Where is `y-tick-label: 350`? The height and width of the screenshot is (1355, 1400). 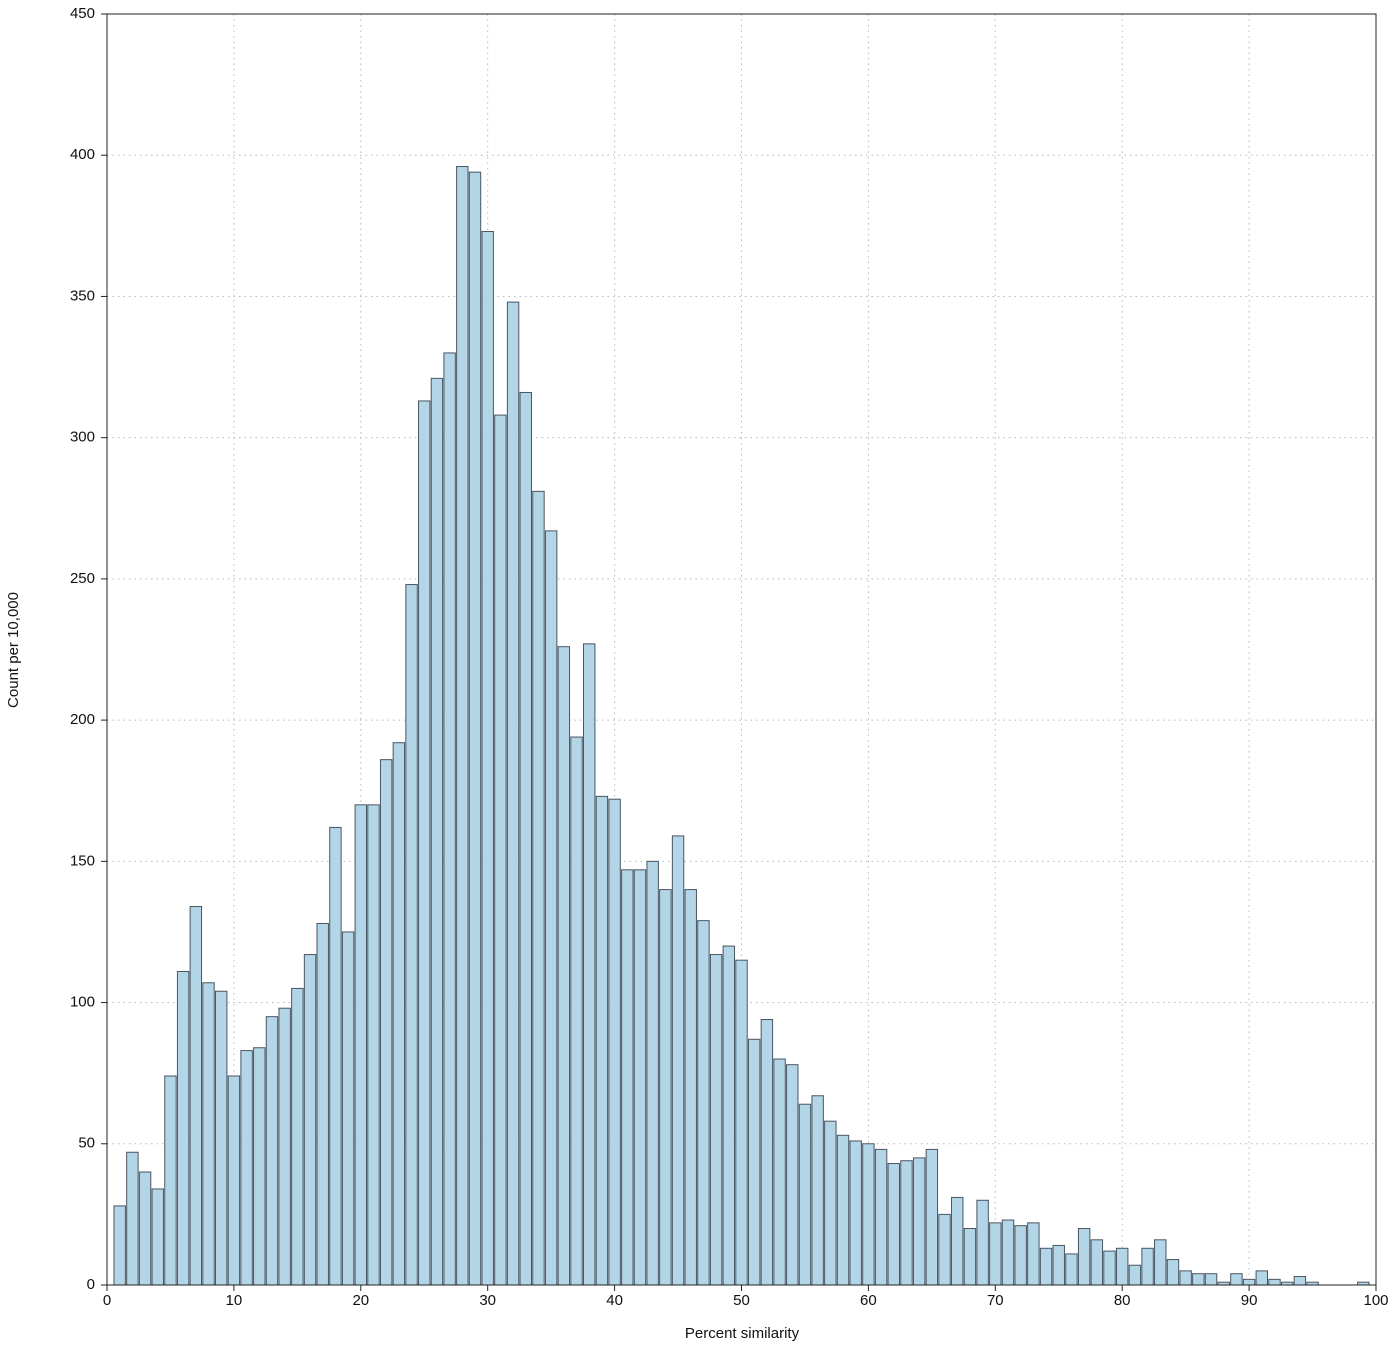 y-tick-label: 350 is located at coordinates (82, 295).